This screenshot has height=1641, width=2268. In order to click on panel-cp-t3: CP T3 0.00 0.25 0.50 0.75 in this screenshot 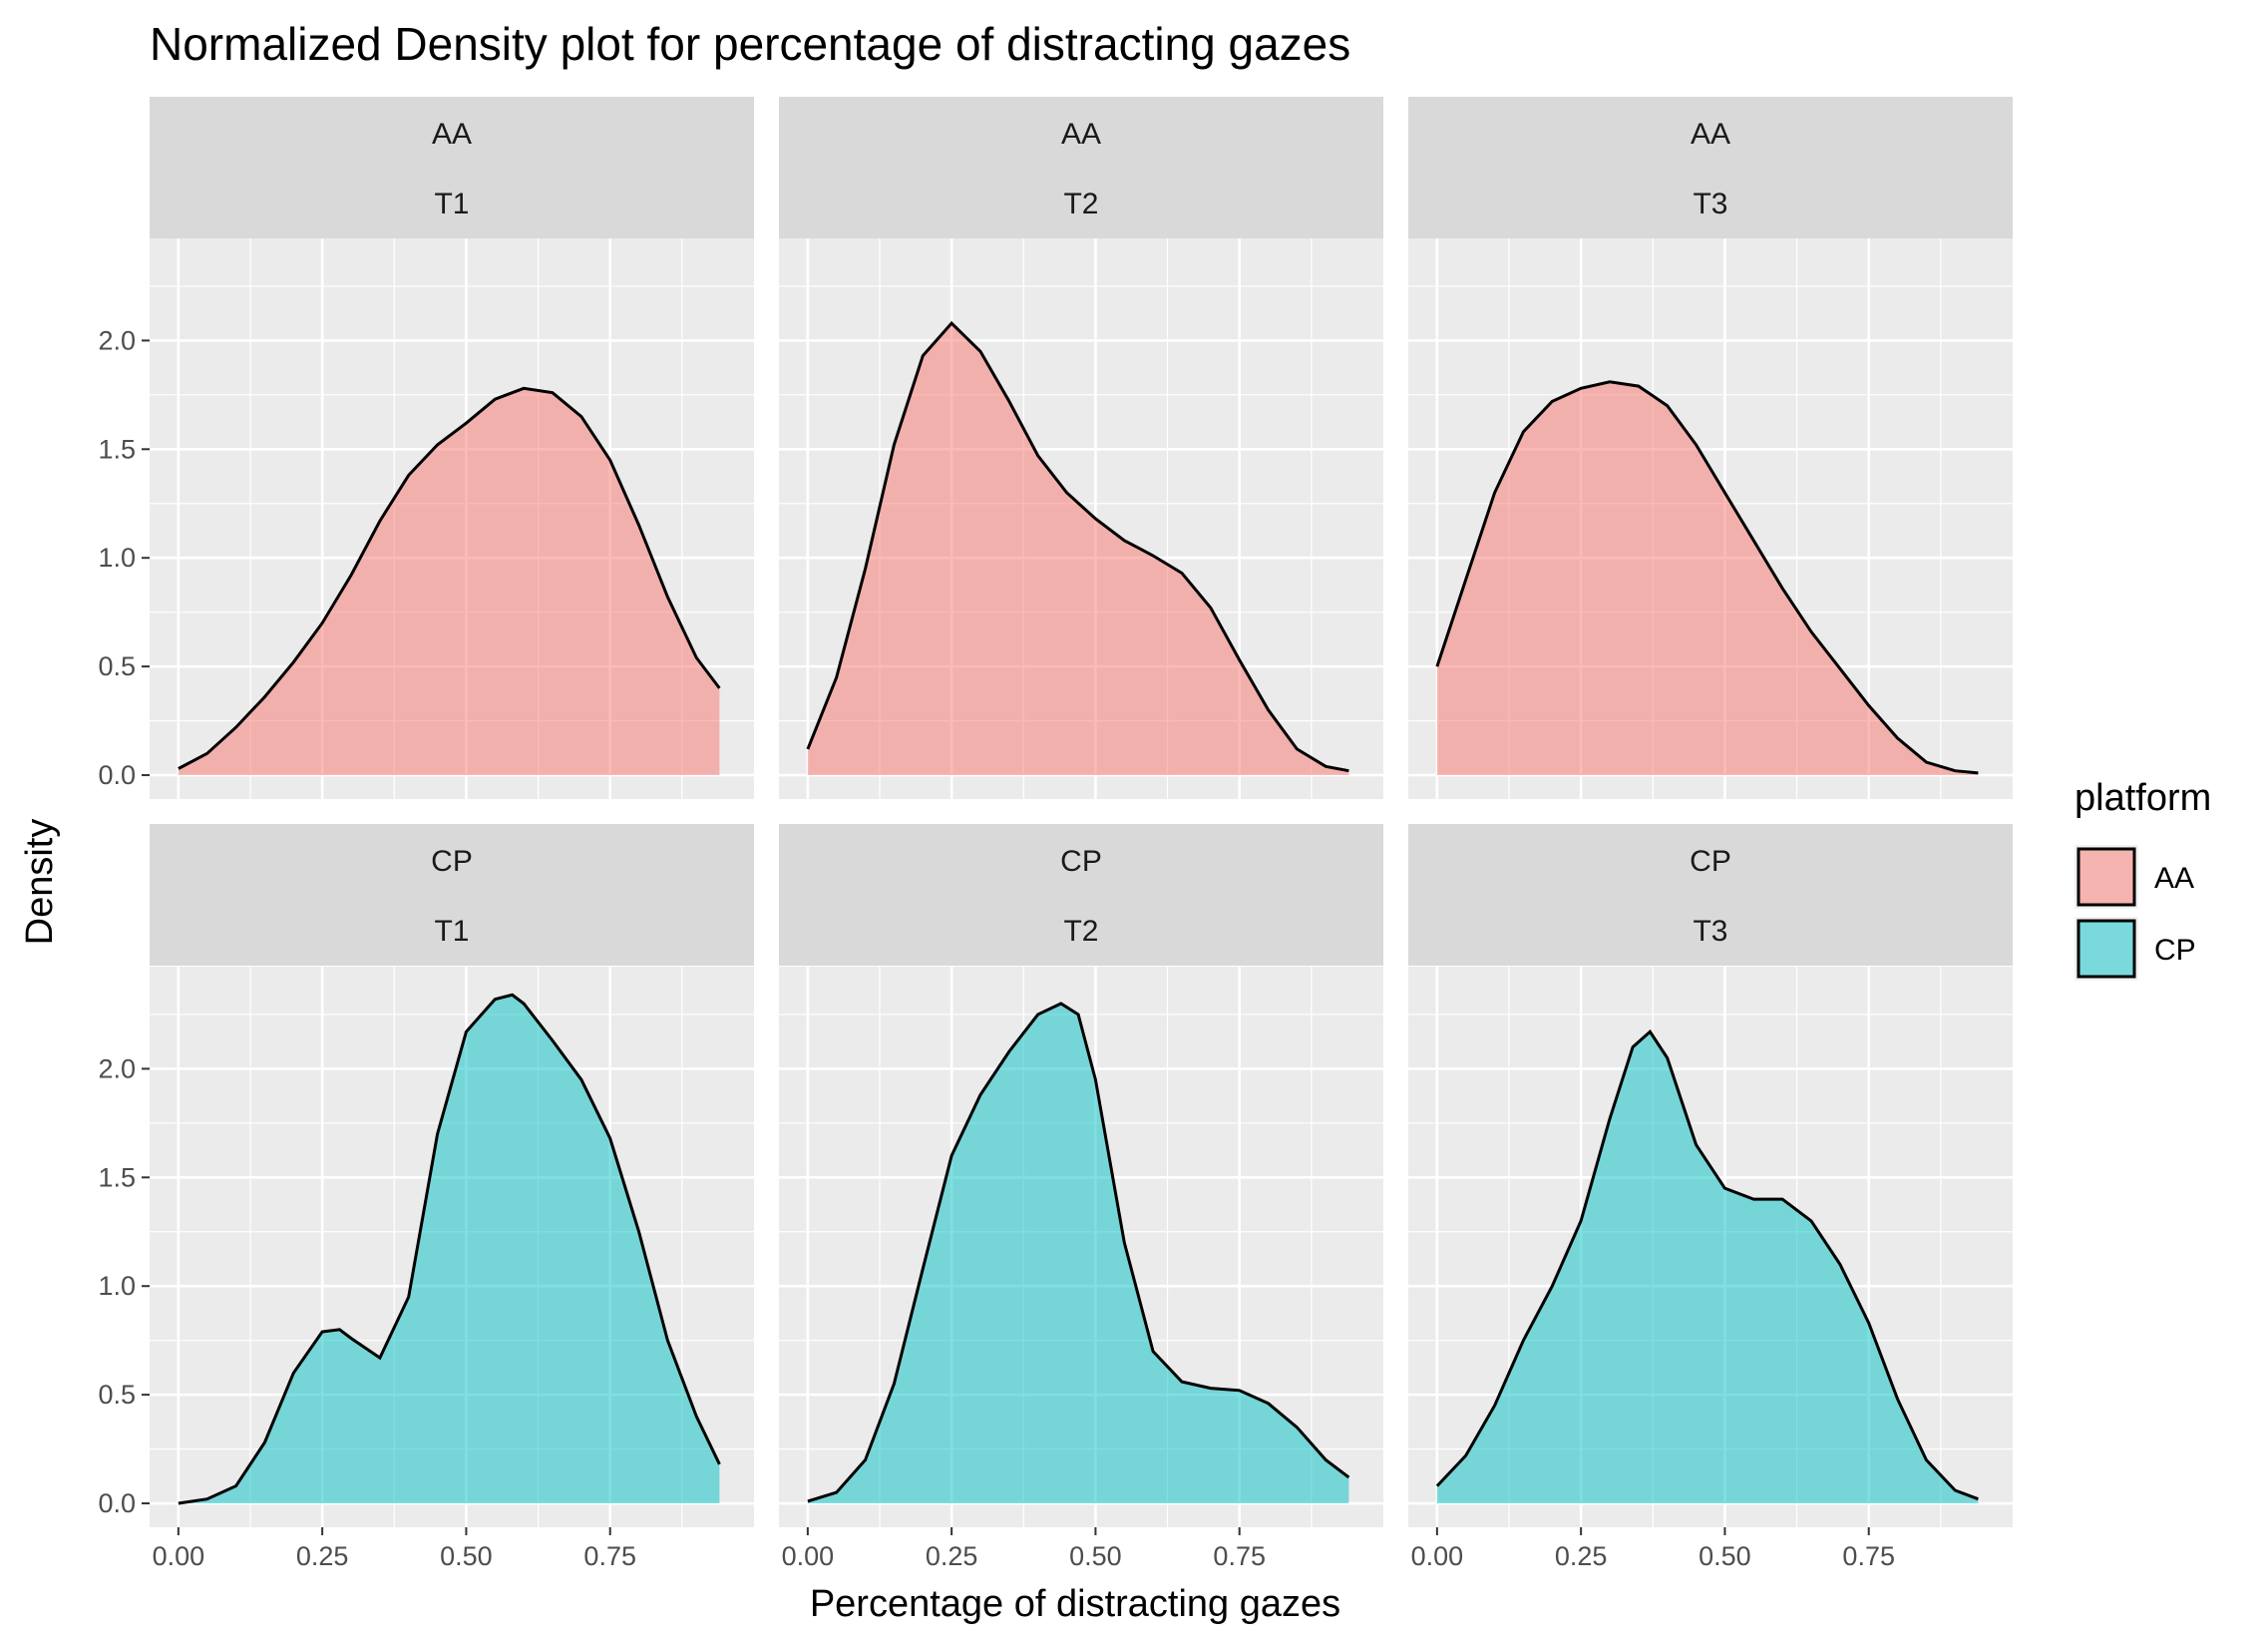, I will do `click(1710, 1198)`.